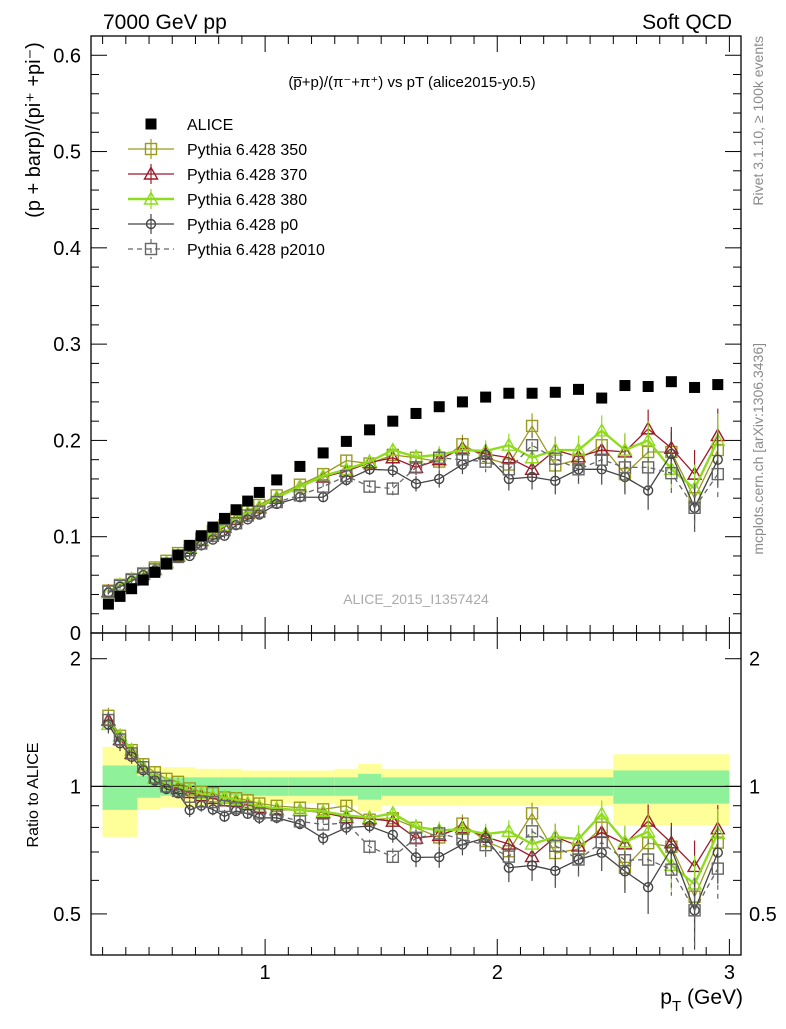  I want to click on energy-label: 7000 GeV pp, so click(165, 22).